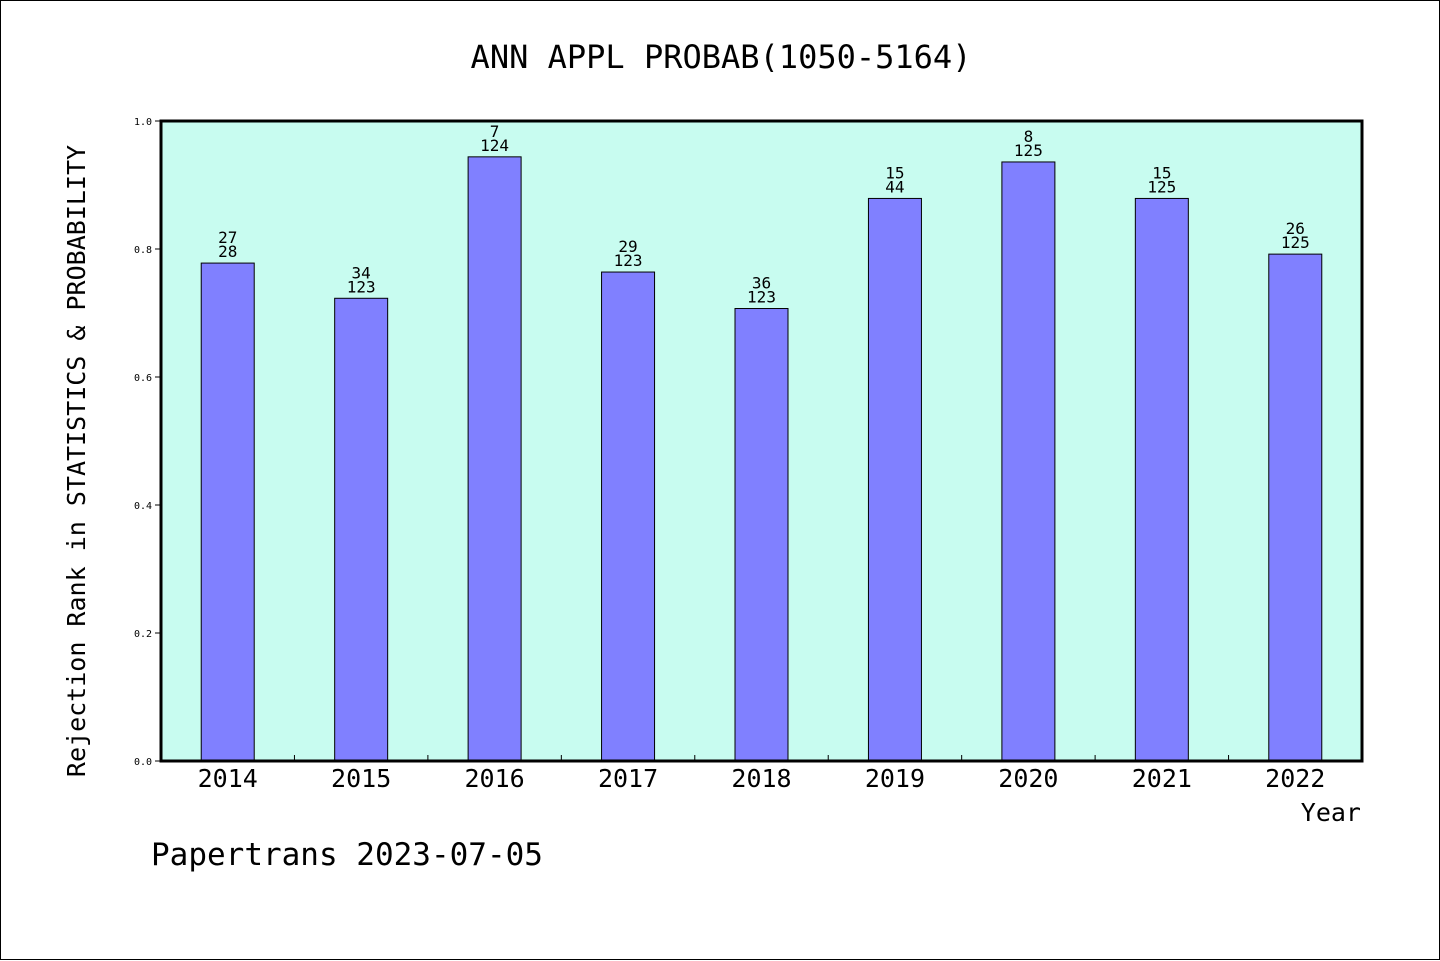 The width and height of the screenshot is (1440, 961). What do you see at coordinates (1161, 172) in the screenshot?
I see `bar-rank-label-2021: 15` at bounding box center [1161, 172].